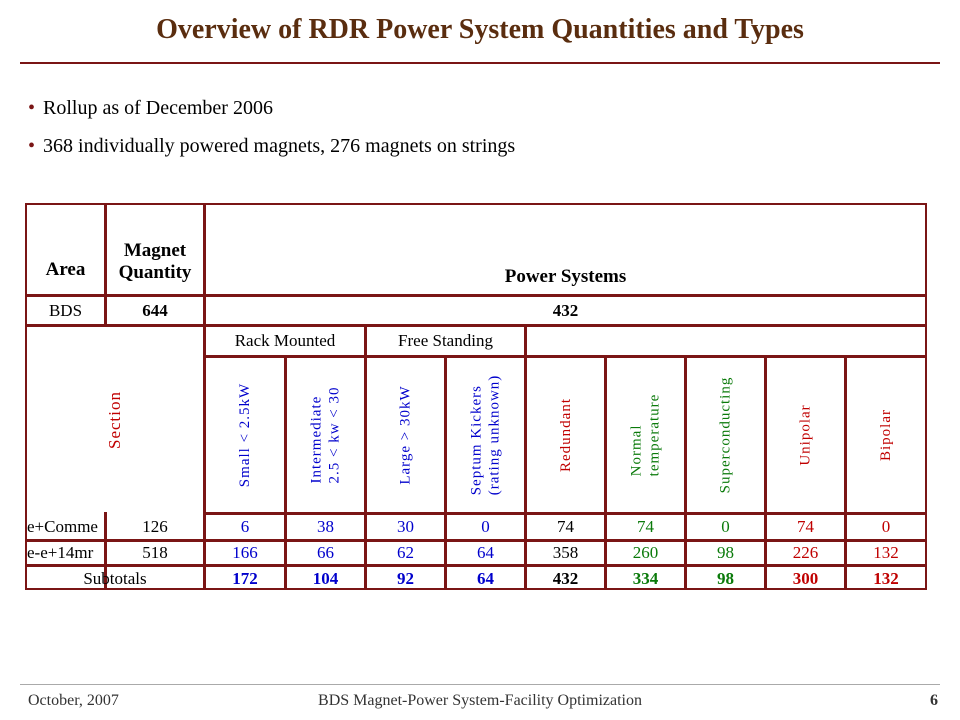 This screenshot has height=720, width=960. Describe the element at coordinates (114, 419) in the screenshot. I see `section-label: Section` at that location.